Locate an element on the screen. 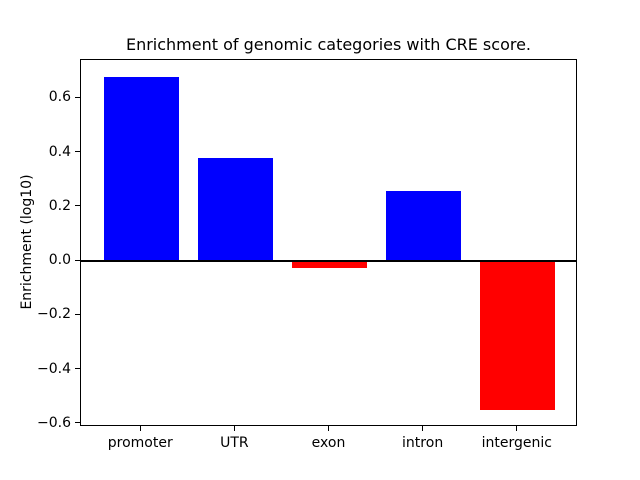 The width and height of the screenshot is (640, 480). x-tick-label-intergenic: intergenic is located at coordinates (516, 443).